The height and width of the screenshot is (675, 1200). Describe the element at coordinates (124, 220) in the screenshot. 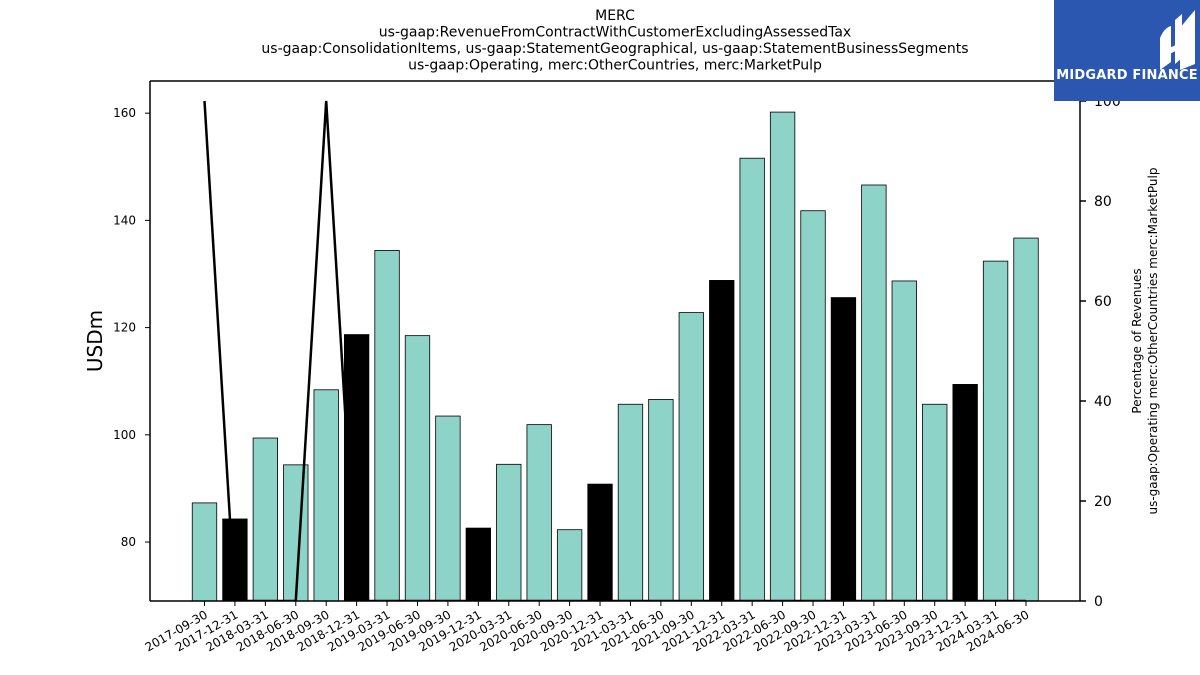

I see `y-tick-label: 140` at that location.